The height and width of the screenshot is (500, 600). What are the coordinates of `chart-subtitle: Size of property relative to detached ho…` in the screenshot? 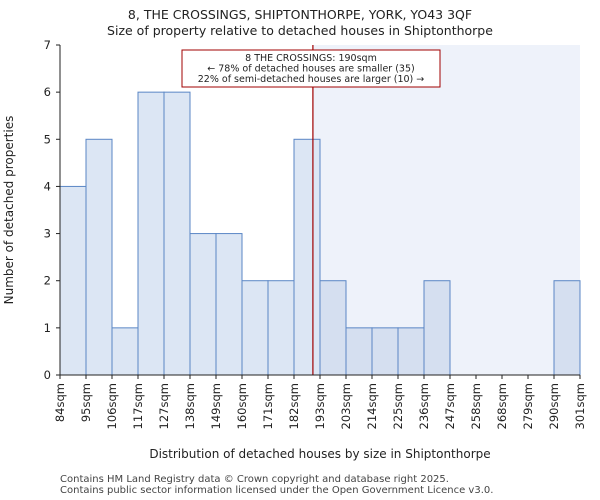 It's located at (300, 30).